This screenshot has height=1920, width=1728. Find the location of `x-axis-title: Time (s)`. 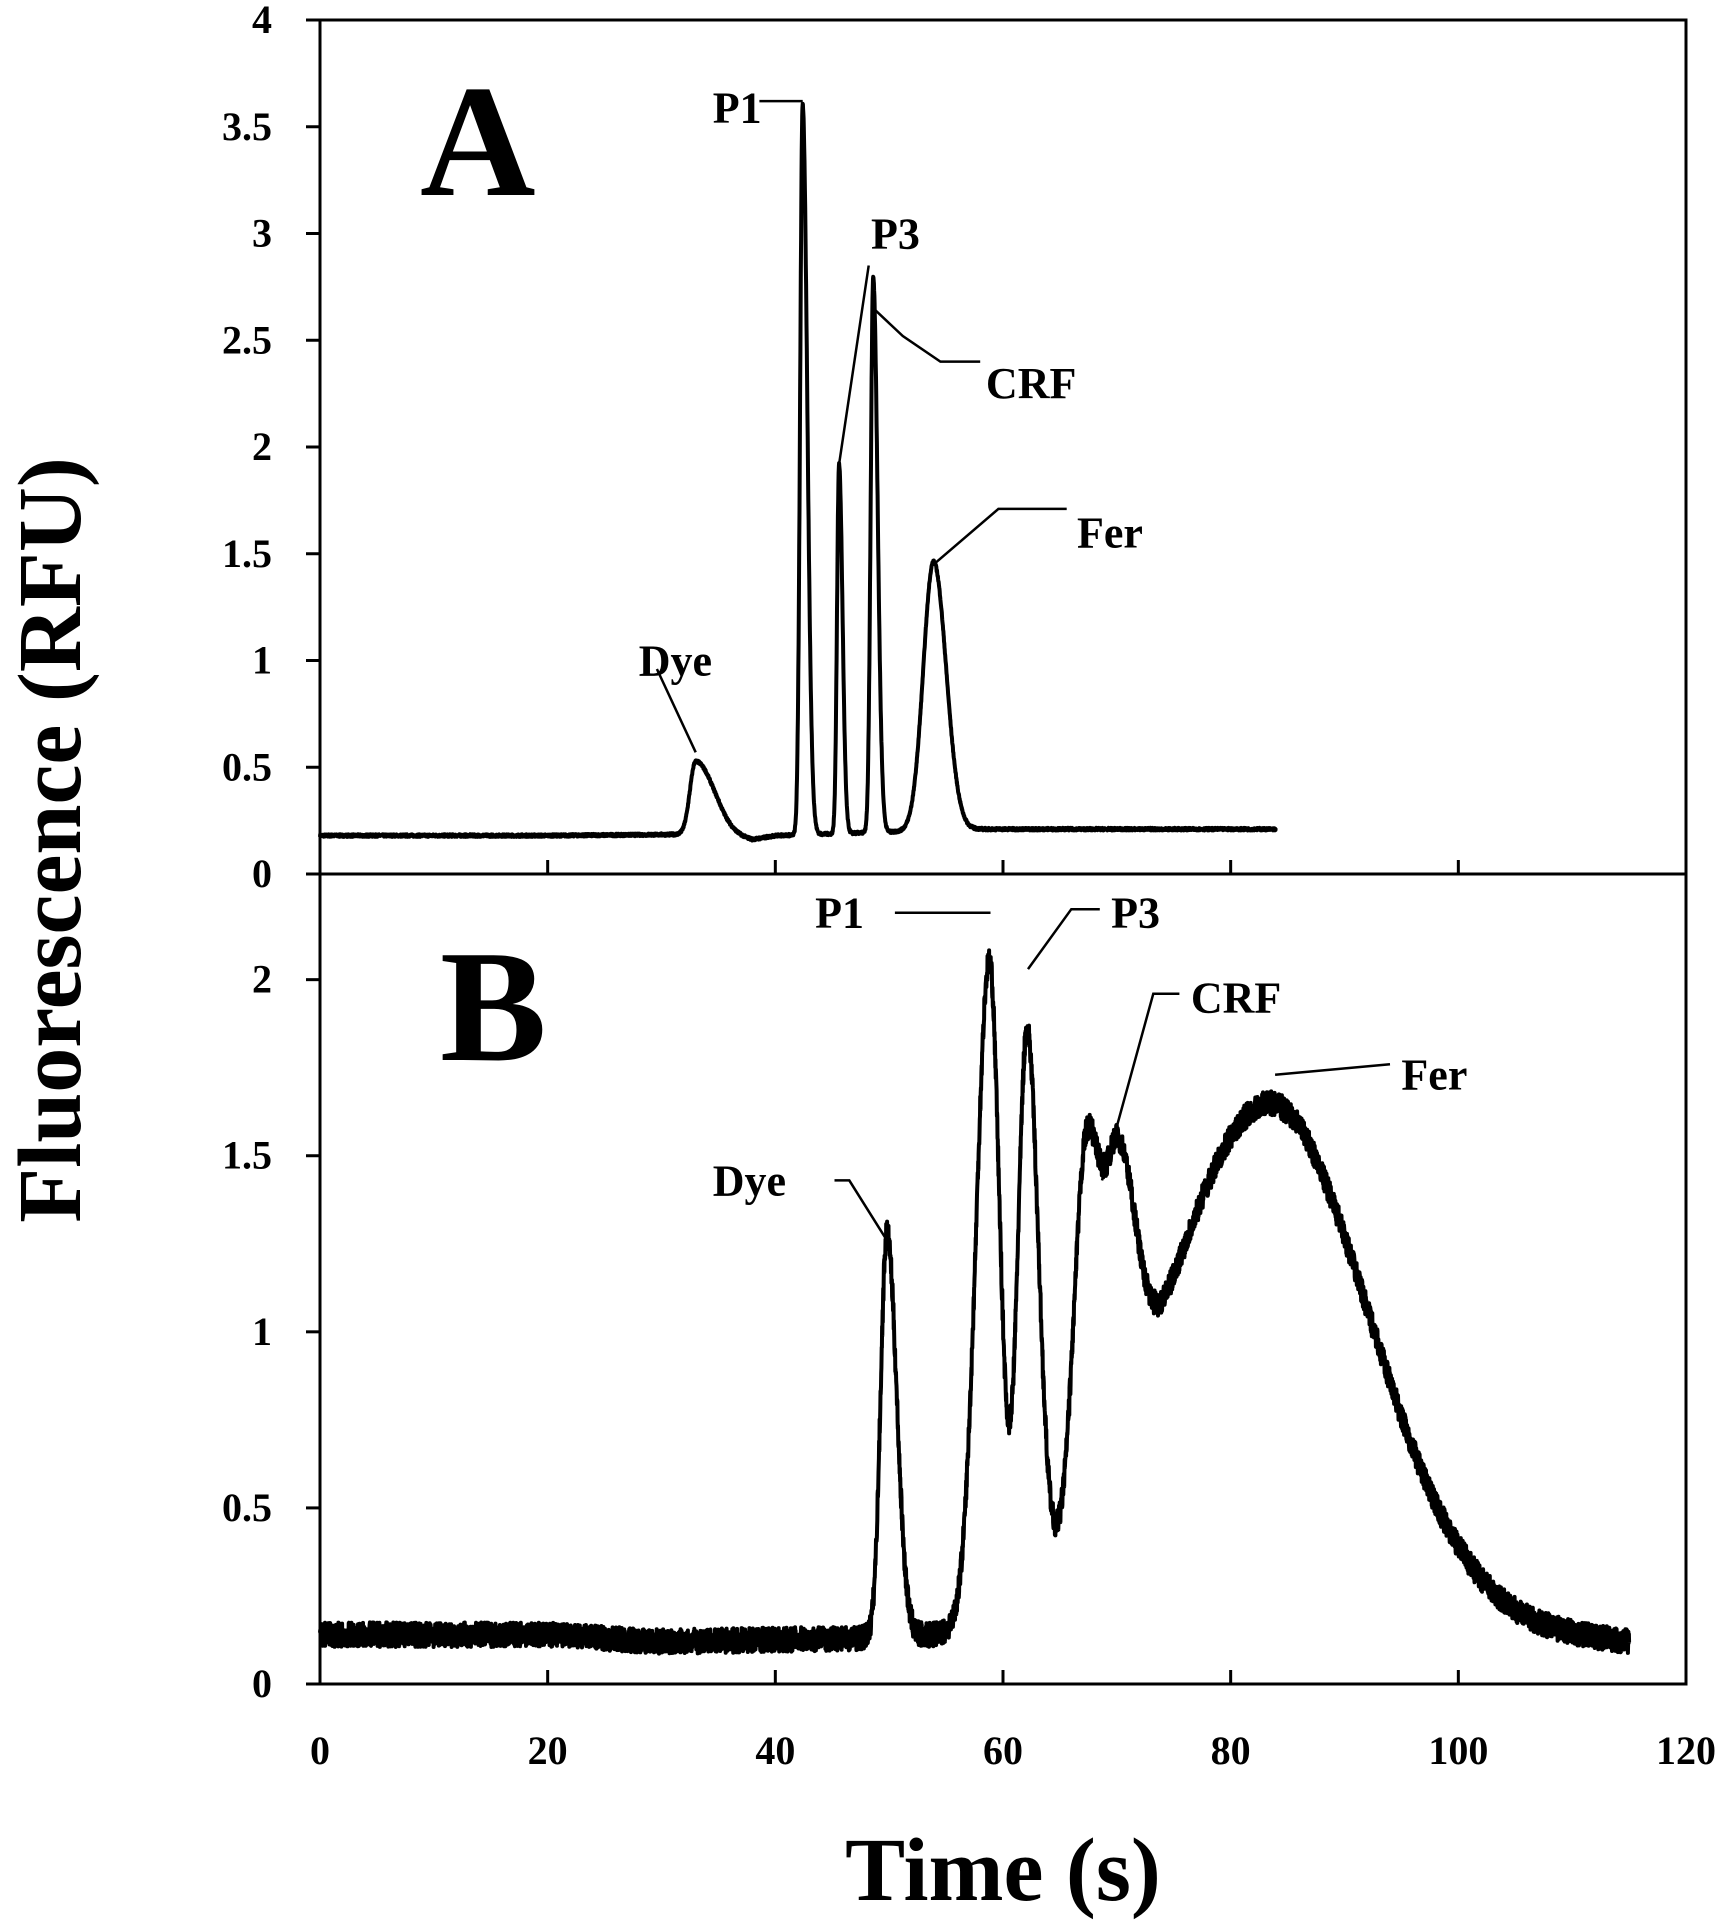

x-axis-title: Time (s) is located at coordinates (1003, 1870).